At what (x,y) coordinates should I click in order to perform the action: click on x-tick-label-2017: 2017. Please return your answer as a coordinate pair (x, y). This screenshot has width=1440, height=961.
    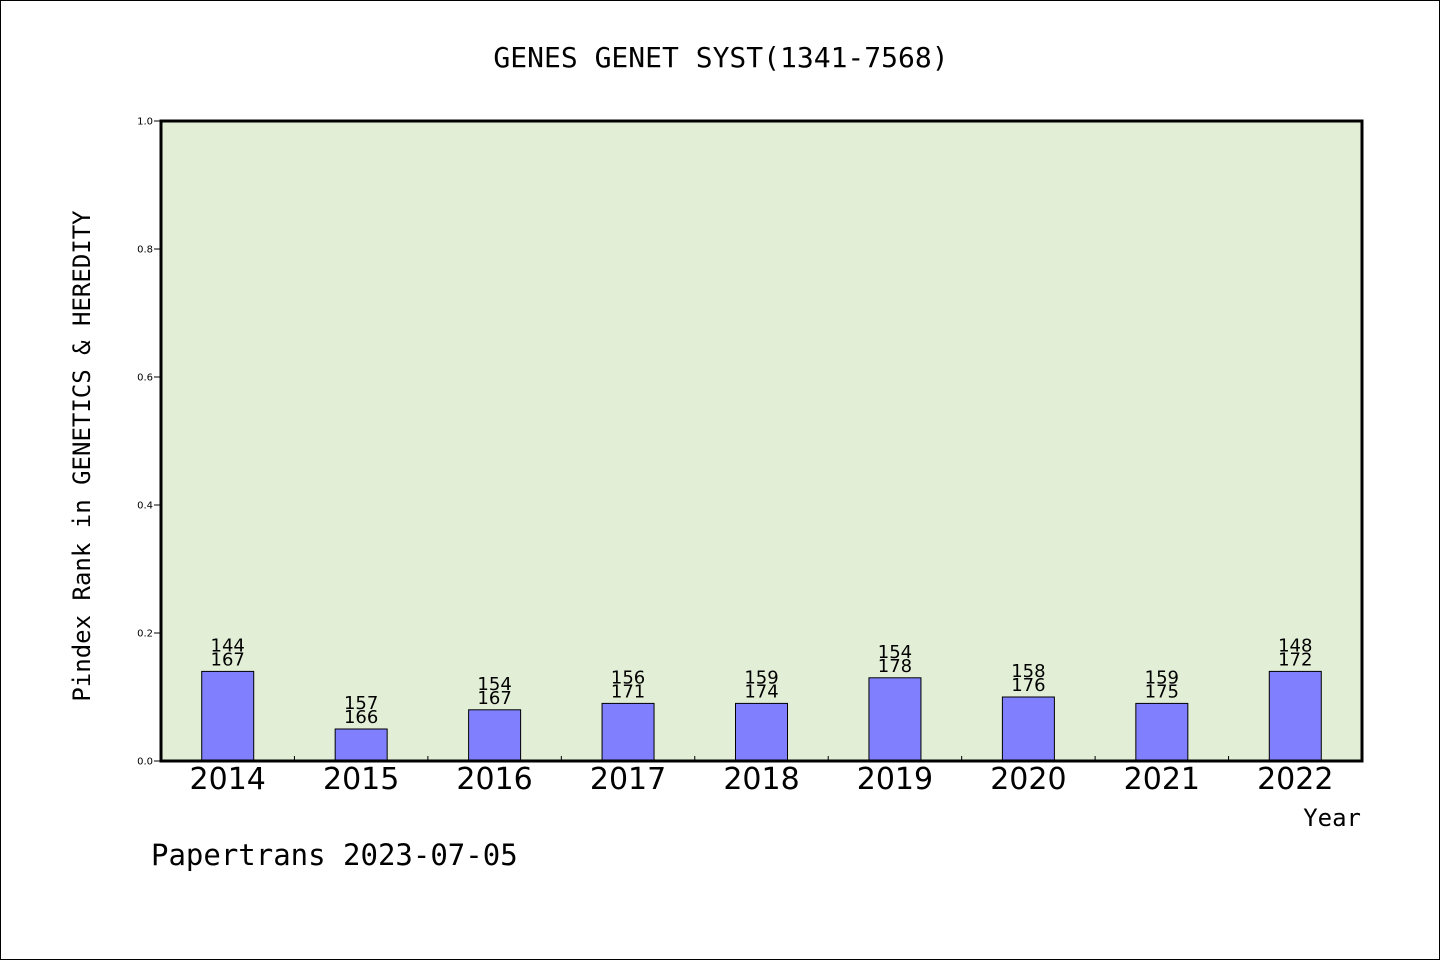
    Looking at the image, I should click on (628, 779).